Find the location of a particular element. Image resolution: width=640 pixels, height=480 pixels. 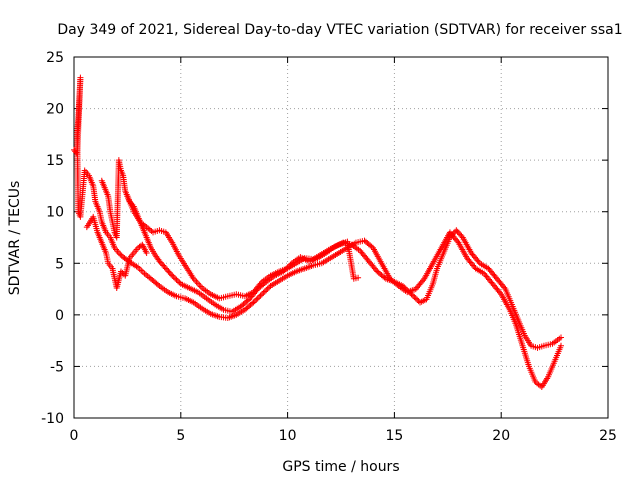

y-axis-label: SDTVAR / TECUs is located at coordinates (15, 238).